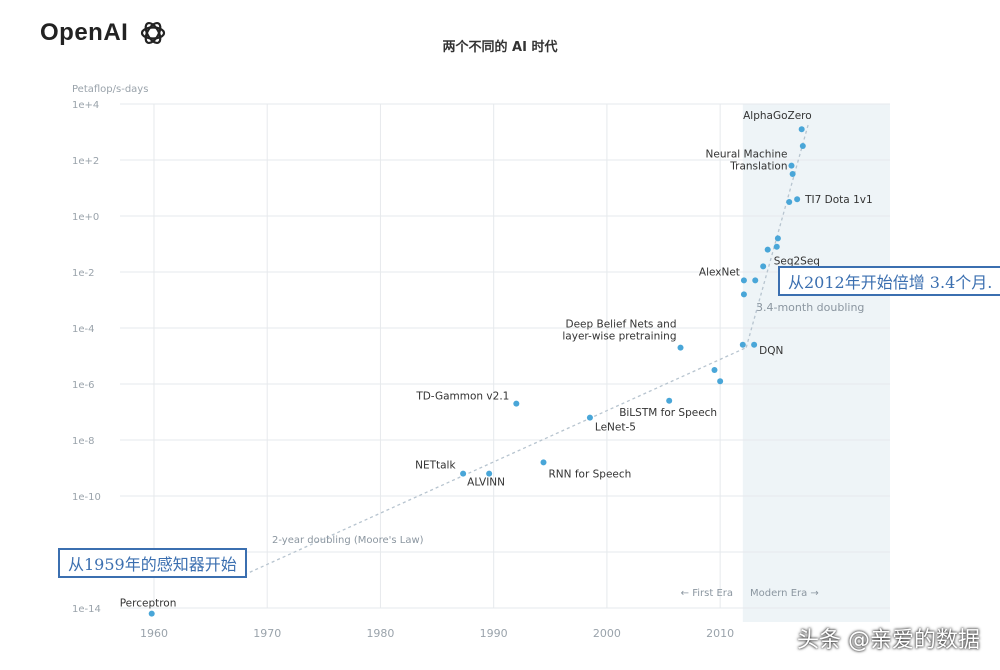  What do you see at coordinates (494, 633) in the screenshot?
I see `x-tick-label: 1990` at bounding box center [494, 633].